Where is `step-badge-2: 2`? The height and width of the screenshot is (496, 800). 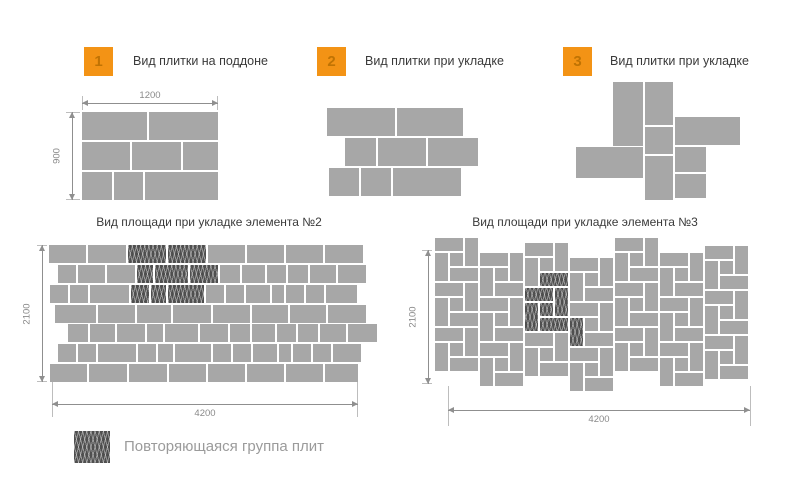
step-badge-2: 2 is located at coordinates (331, 61).